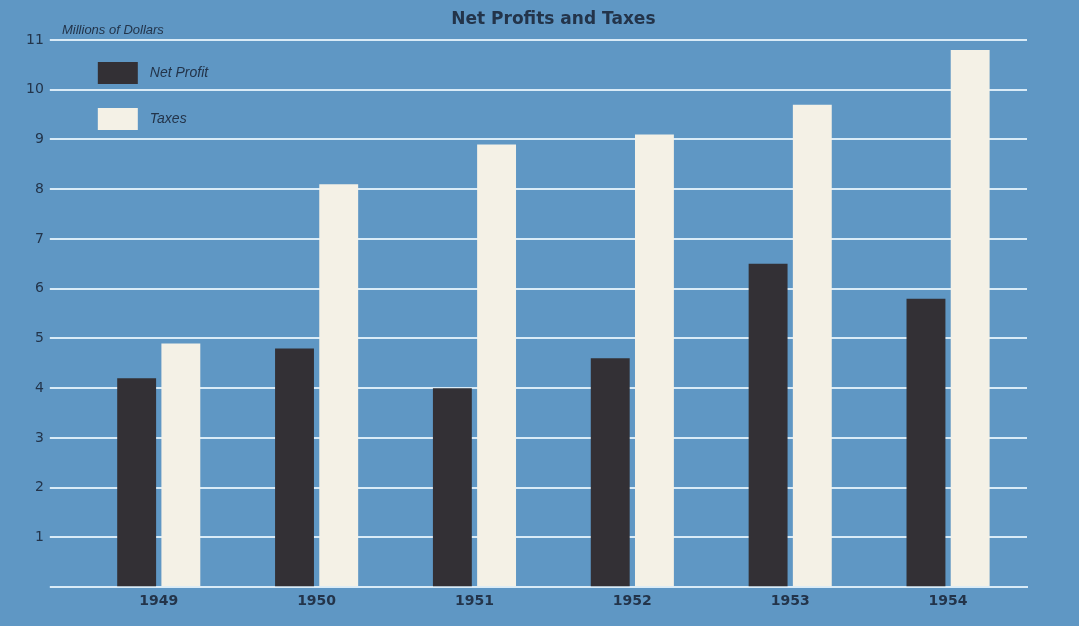 Image resolution: width=1079 pixels, height=626 pixels. Describe the element at coordinates (39, 436) in the screenshot. I see `y-tick-label: 3` at that location.